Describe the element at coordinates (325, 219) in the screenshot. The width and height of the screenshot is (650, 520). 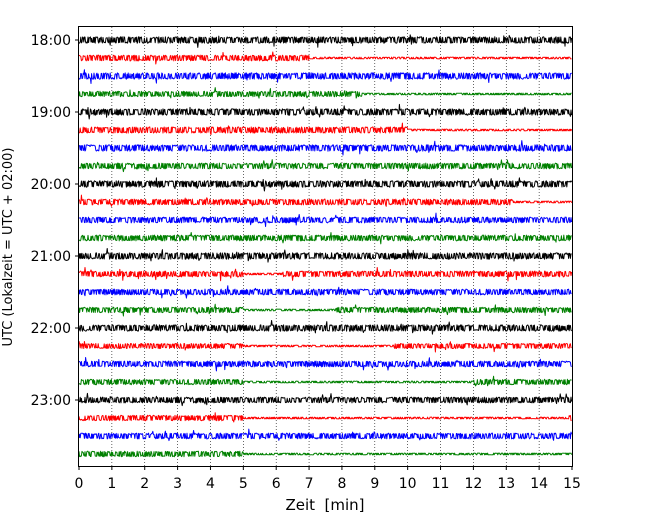
I see `trace-2030` at that location.